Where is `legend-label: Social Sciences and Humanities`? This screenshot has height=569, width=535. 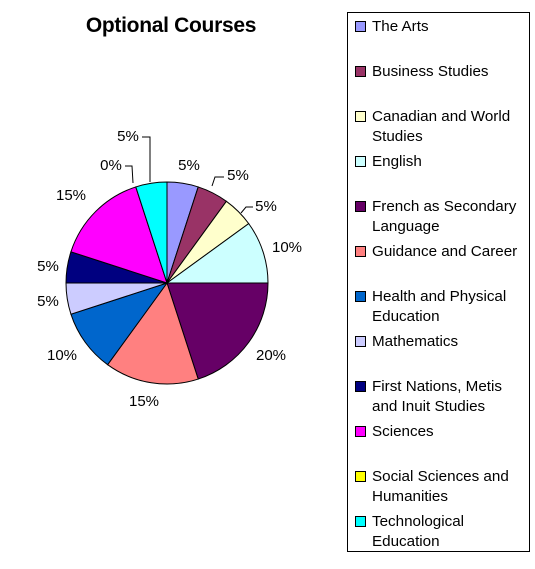 legend-label: Social Sciences and Humanities is located at coordinates (440, 486).